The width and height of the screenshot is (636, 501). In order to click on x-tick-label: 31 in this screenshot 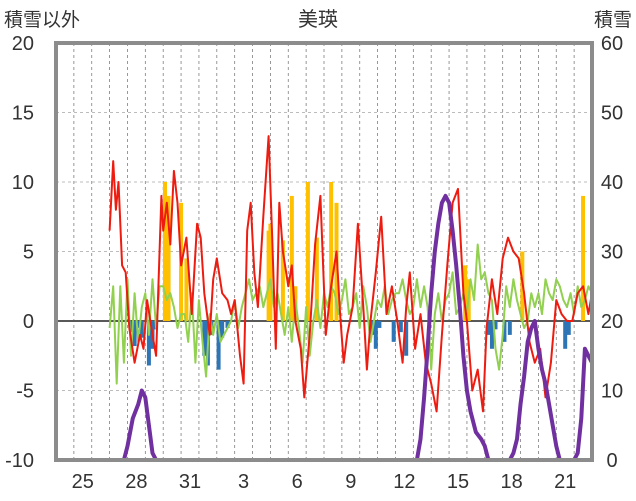, I will do `click(190, 482)`.